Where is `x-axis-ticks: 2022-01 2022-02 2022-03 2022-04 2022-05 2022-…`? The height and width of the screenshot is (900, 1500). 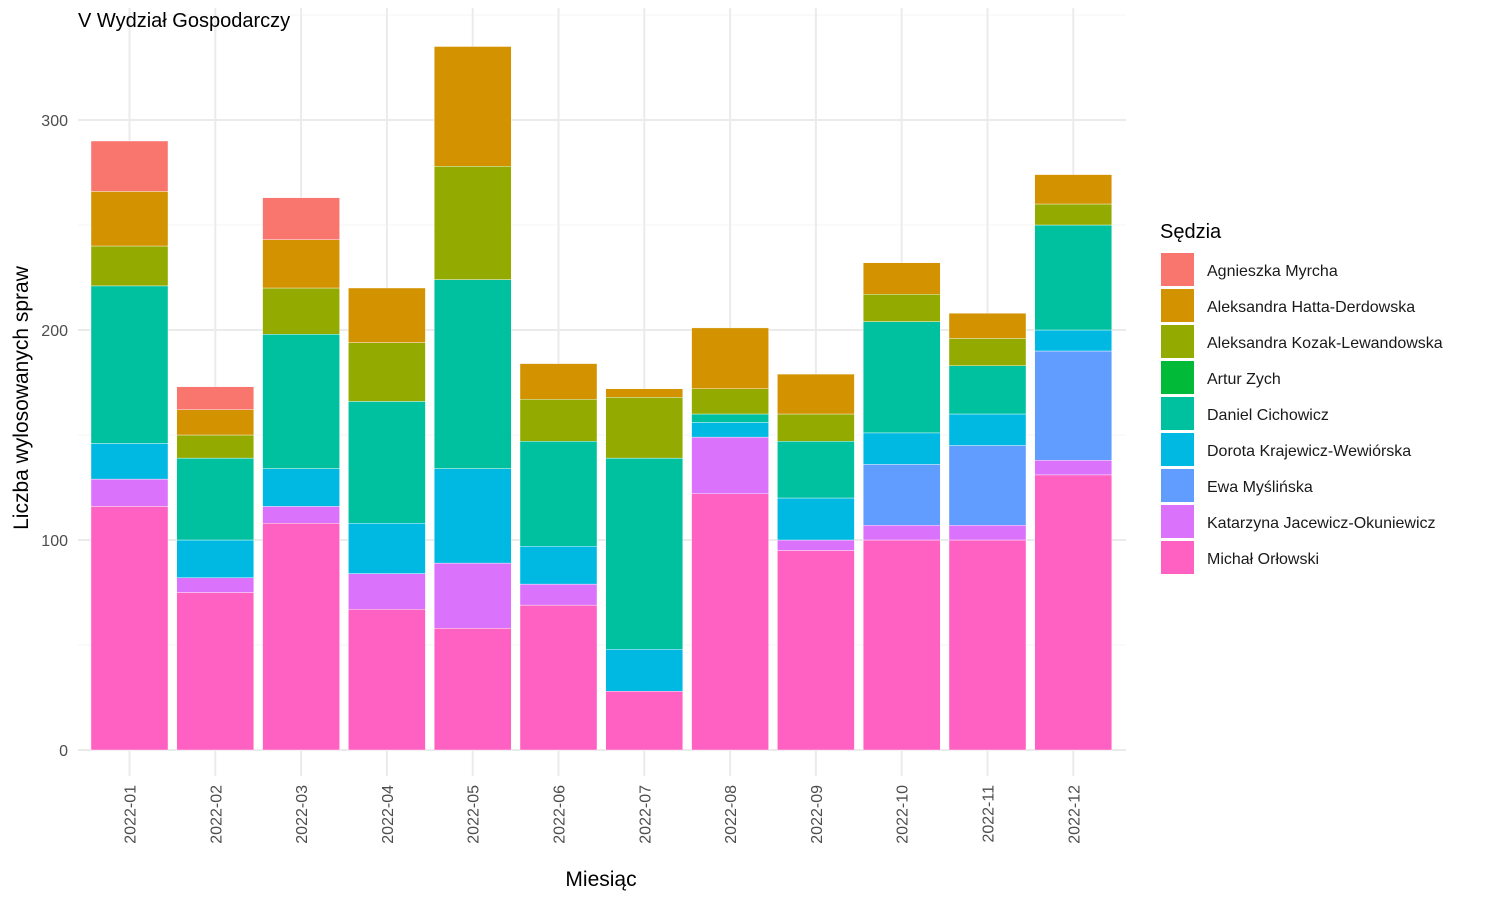
x-axis-ticks: 2022-01 2022-02 2022-03 2022-04 2022-05 2022-… is located at coordinates (603, 814).